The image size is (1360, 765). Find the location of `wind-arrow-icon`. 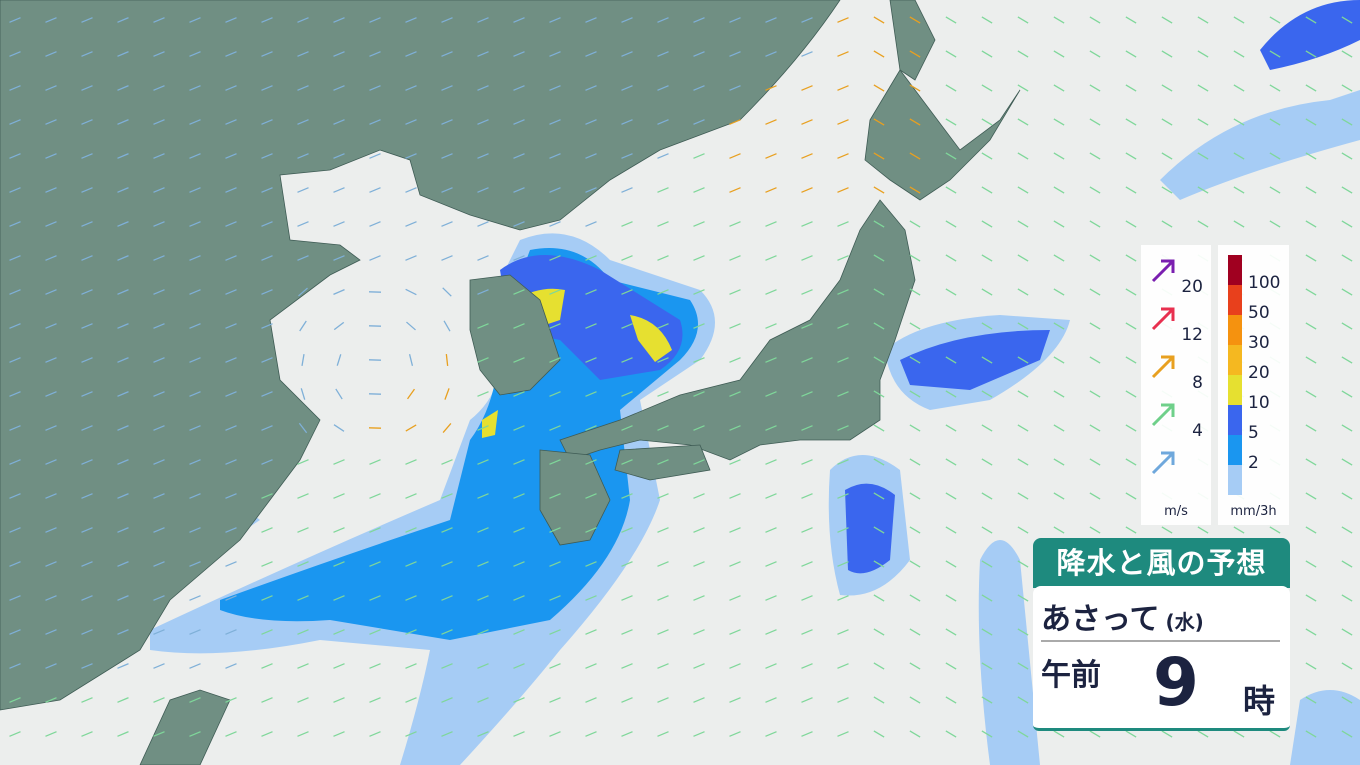

wind-arrow-icon is located at coordinates (1163, 271).